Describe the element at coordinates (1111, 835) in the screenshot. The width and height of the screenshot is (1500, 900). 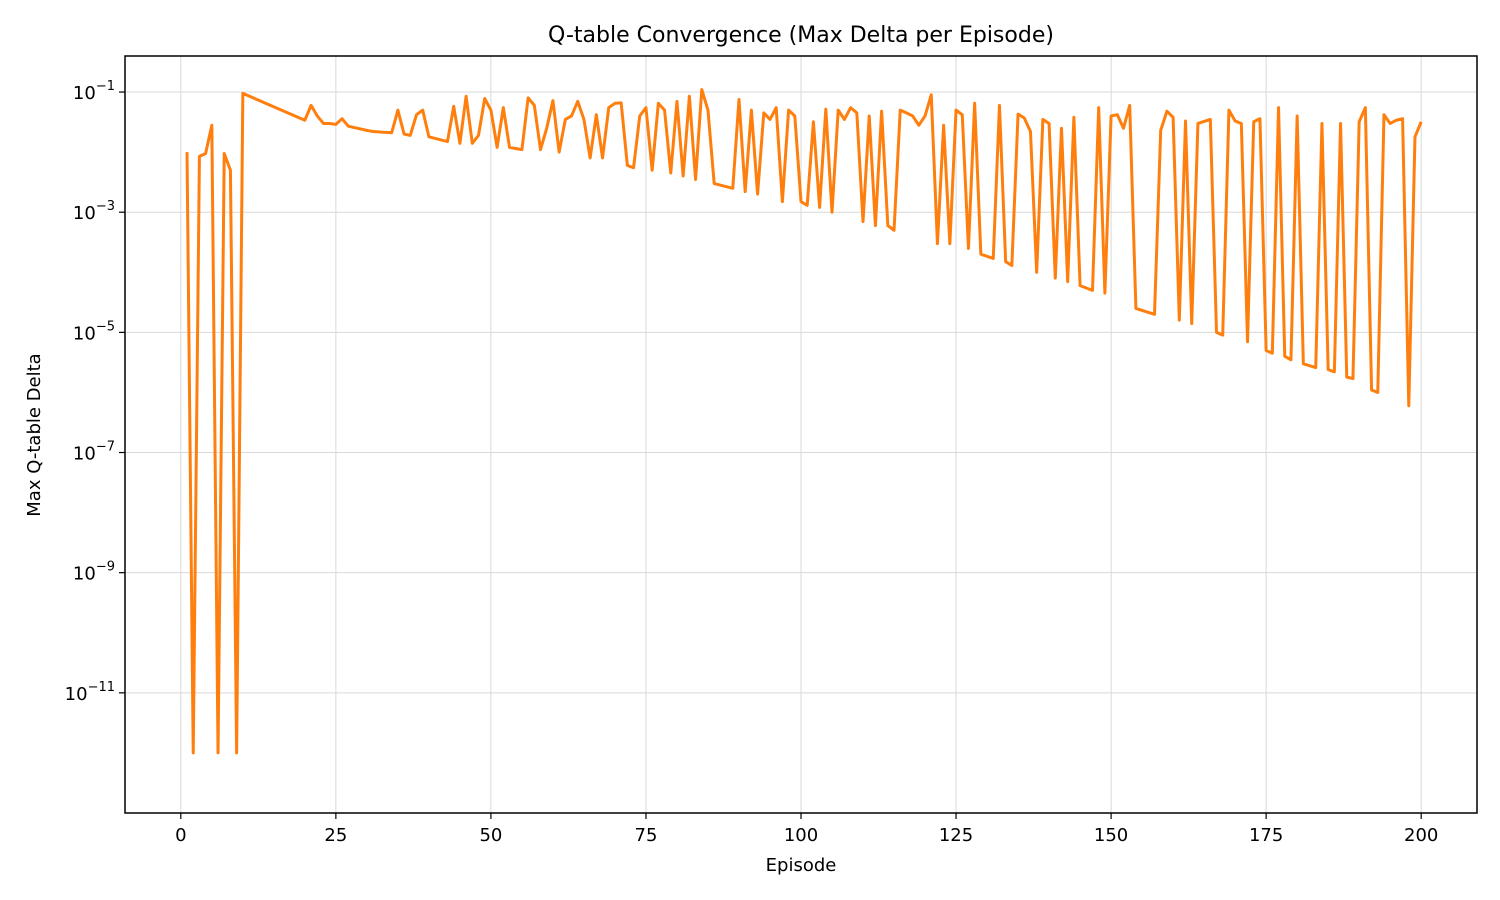
I see `x-tick-label: 150` at that location.